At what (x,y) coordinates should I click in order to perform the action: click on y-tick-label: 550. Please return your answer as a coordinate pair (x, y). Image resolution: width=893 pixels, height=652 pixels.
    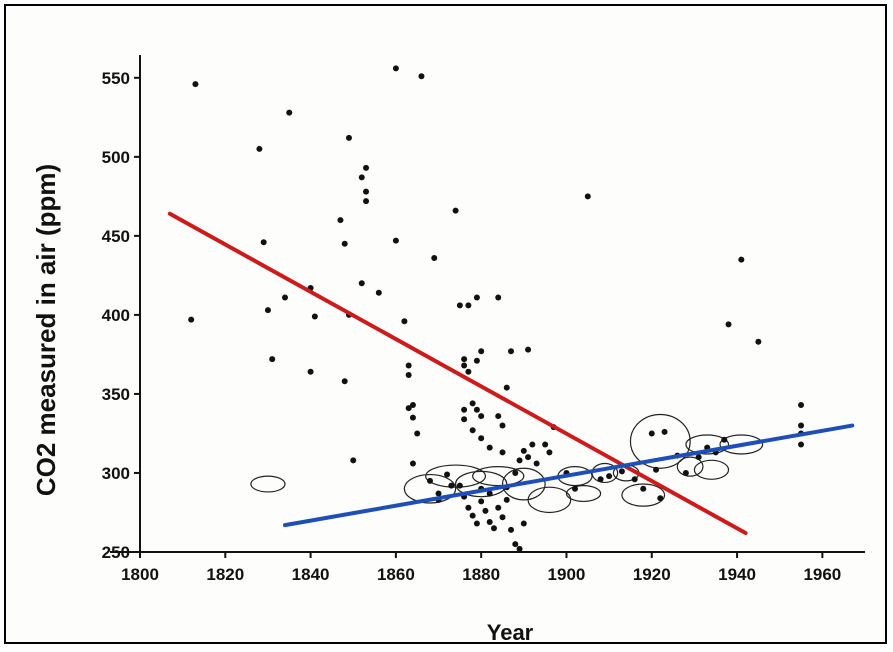
    Looking at the image, I should click on (116, 78).